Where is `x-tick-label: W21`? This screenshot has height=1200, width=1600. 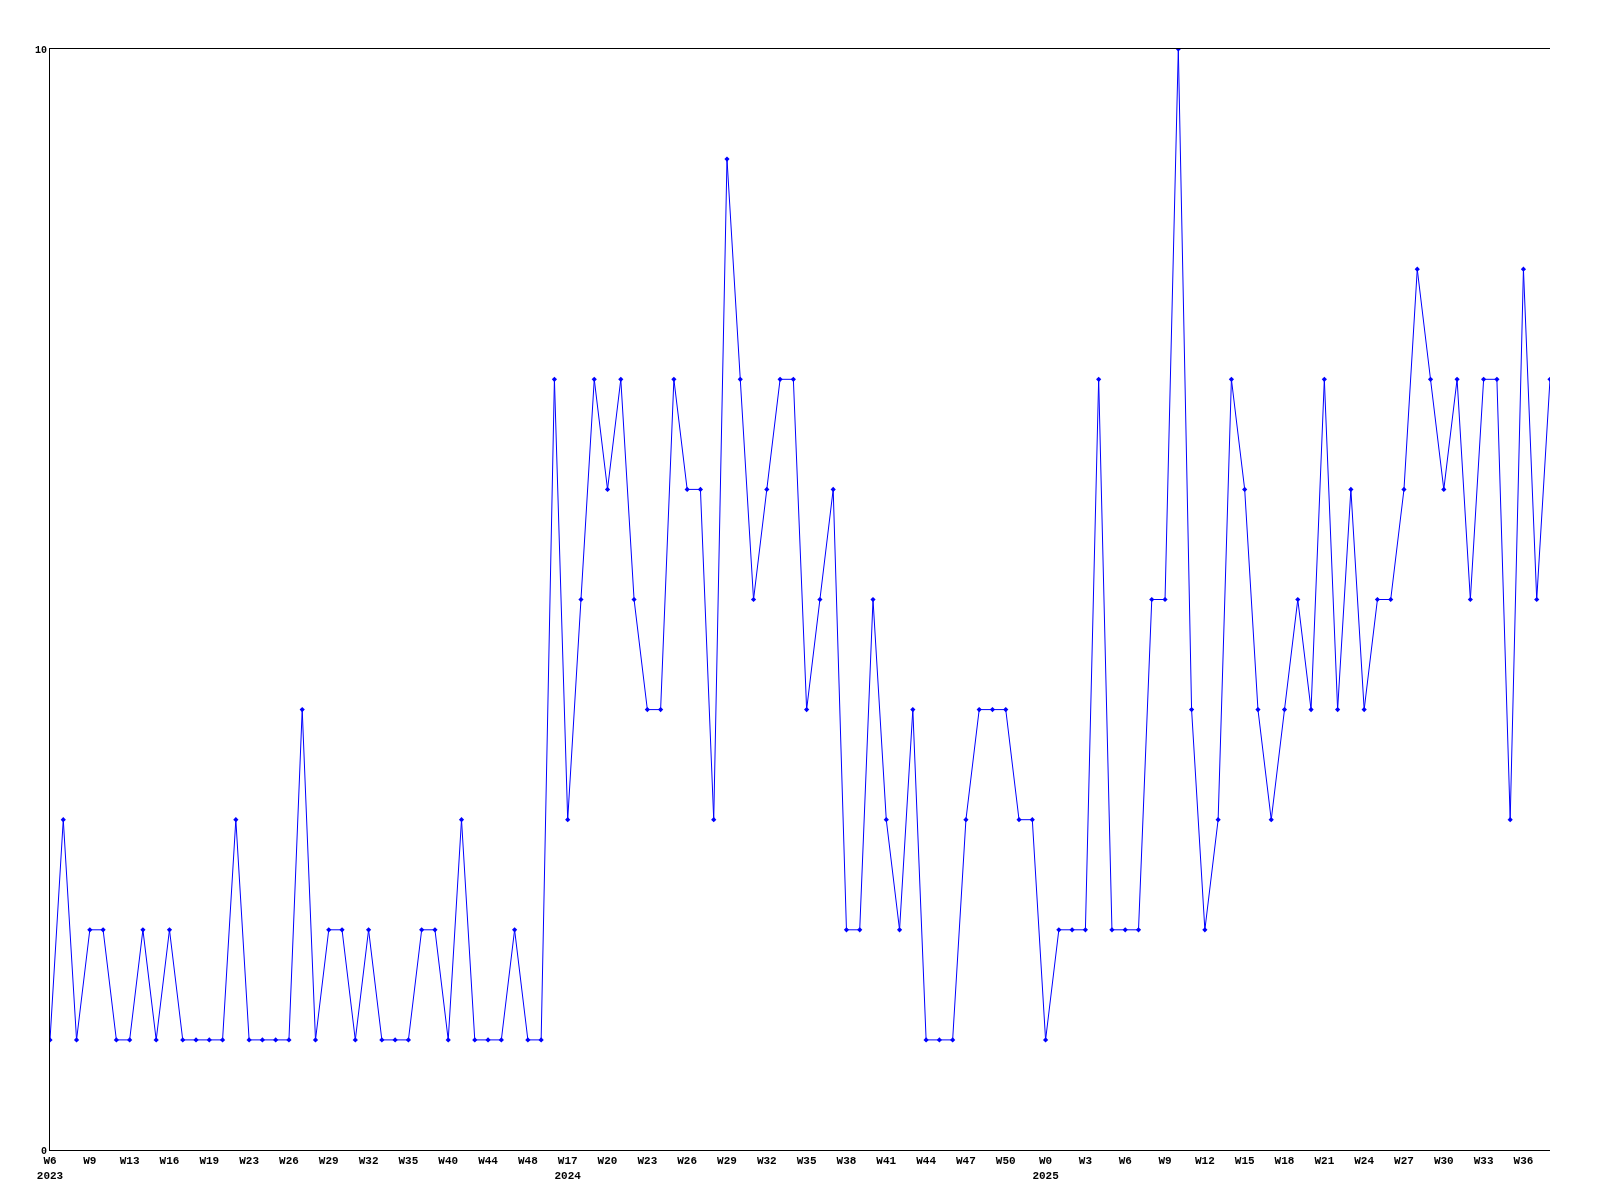 x-tick-label: W21 is located at coordinates (1324, 1161).